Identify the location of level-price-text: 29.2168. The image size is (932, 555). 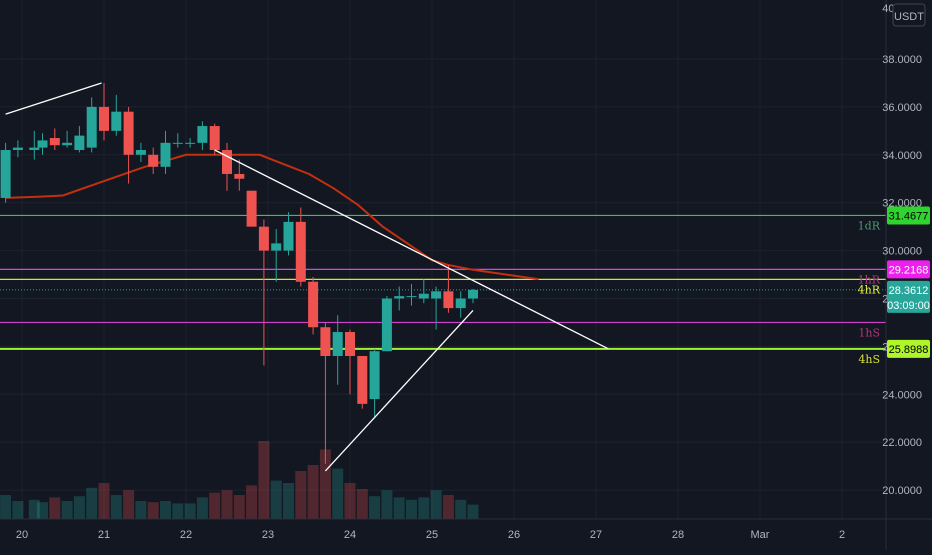
(909, 270).